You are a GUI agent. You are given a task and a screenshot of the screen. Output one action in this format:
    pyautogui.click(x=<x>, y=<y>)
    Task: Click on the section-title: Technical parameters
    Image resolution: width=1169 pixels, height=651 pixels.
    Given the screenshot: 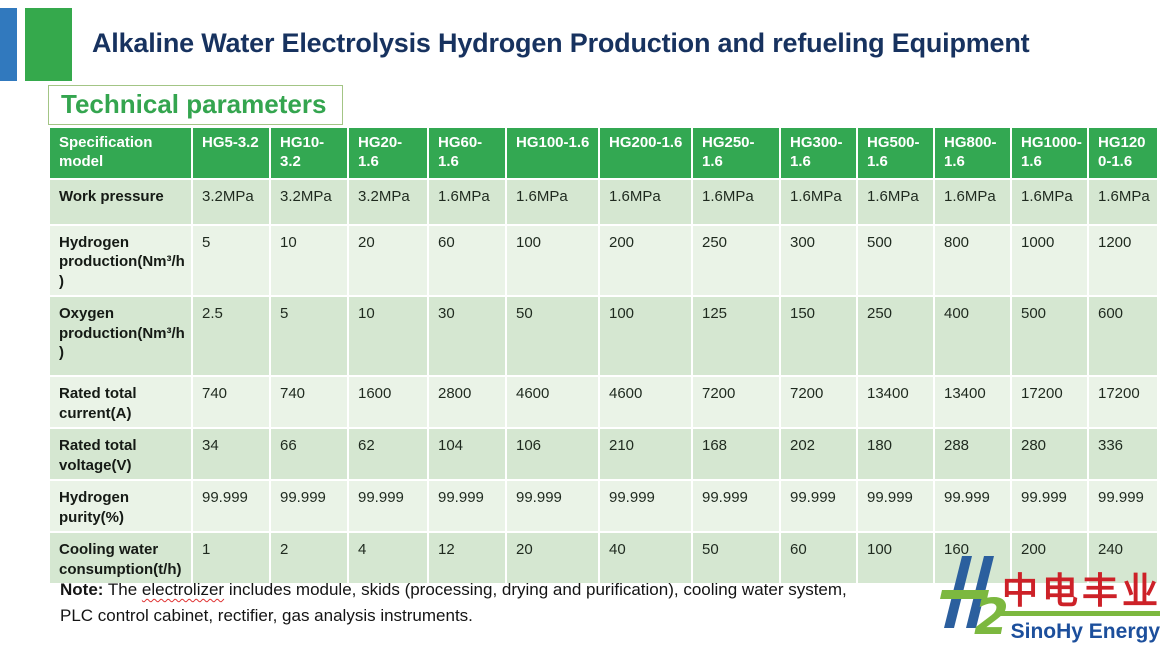 What is the action you would take?
    pyautogui.click(x=194, y=104)
    